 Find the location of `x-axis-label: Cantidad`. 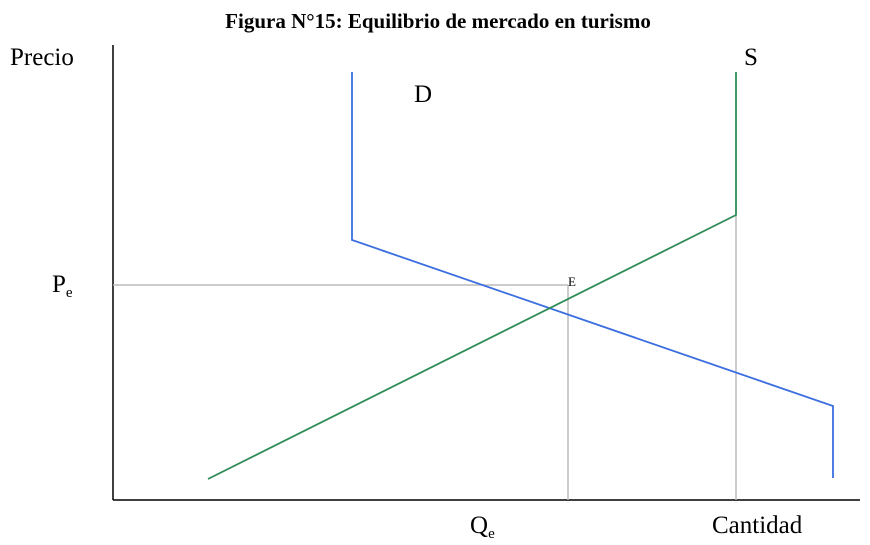

x-axis-label: Cantidad is located at coordinates (757, 525).